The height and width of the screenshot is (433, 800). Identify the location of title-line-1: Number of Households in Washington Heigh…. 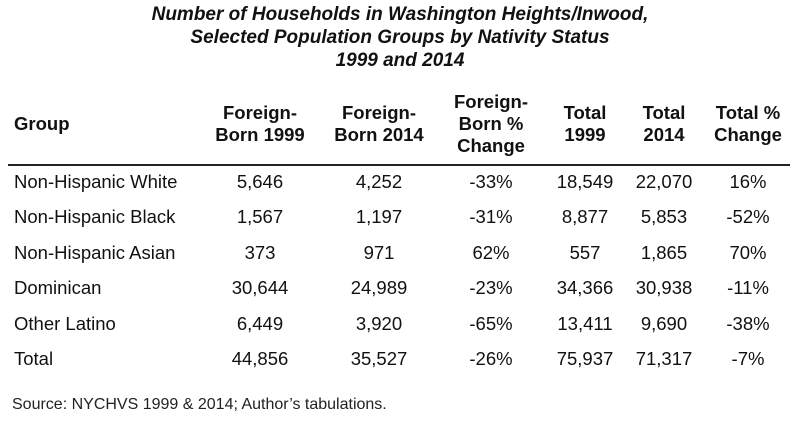
(400, 14).